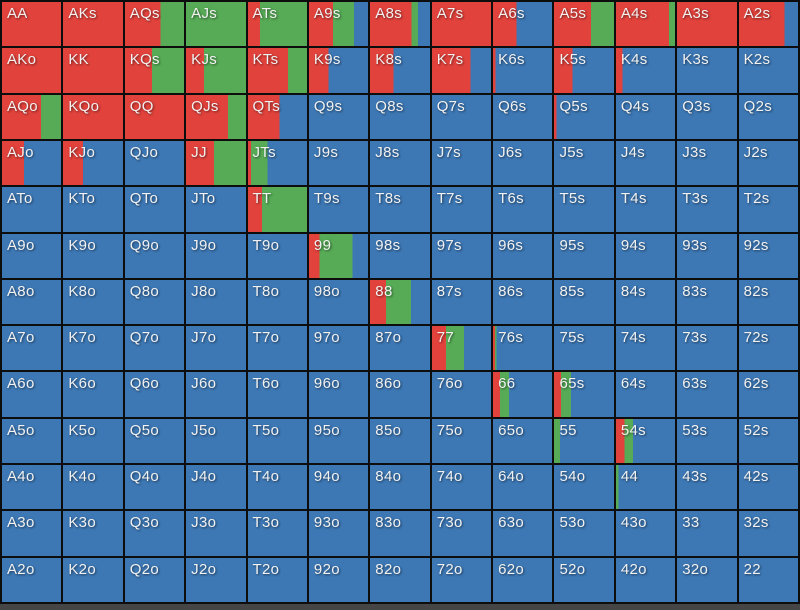  Describe the element at coordinates (768, 487) in the screenshot. I see `hand-cell-42s: 42s` at that location.